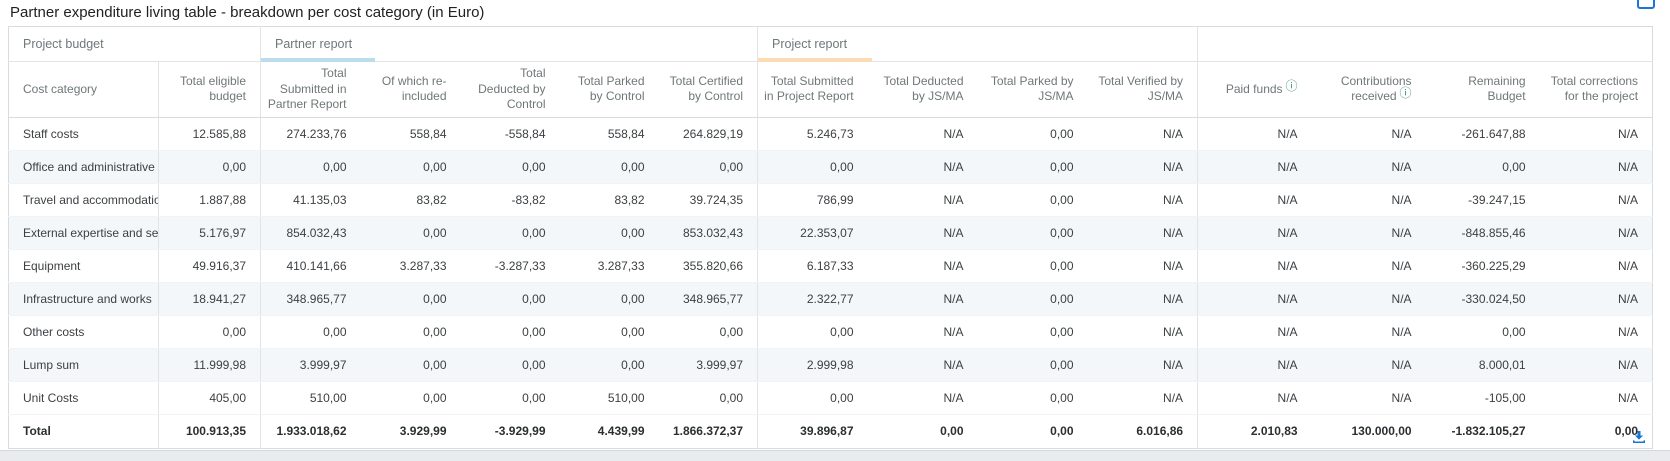 Image resolution: width=1670 pixels, height=461 pixels. Describe the element at coordinates (210, 200) in the screenshot. I see `value-cell: 1.887,88` at that location.